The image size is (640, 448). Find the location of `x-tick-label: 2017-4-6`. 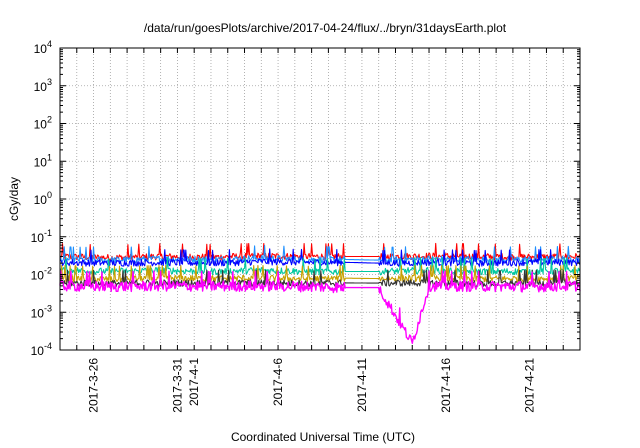

x-tick-label: 2017-4-6 is located at coordinates (278, 382).